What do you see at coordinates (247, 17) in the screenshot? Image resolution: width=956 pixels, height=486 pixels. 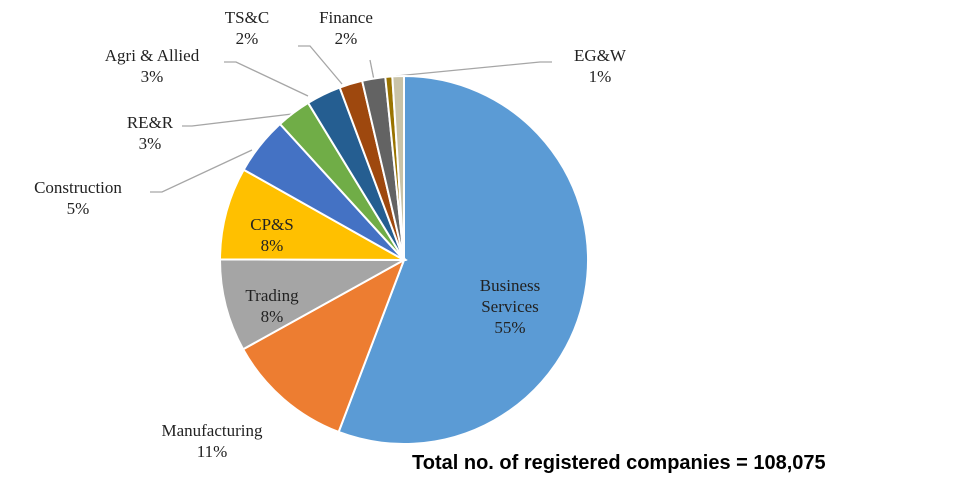 I see `category-label: TS&C` at bounding box center [247, 17].